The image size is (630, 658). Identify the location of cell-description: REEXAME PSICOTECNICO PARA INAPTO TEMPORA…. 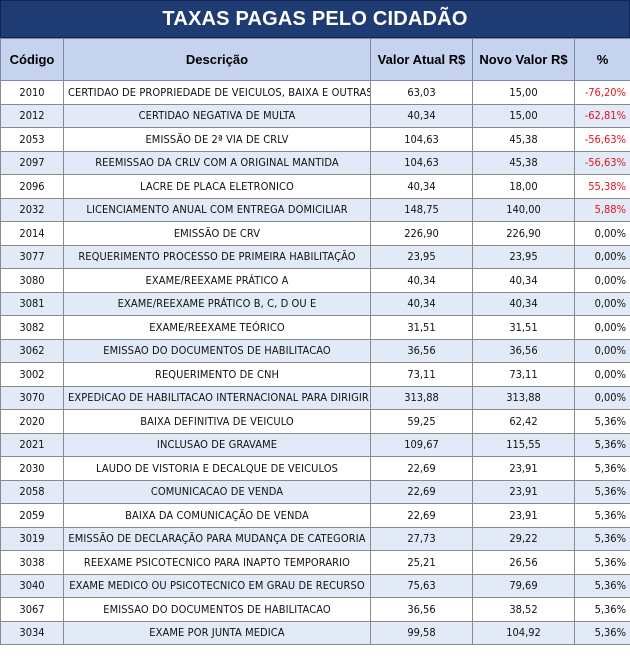
(217, 562).